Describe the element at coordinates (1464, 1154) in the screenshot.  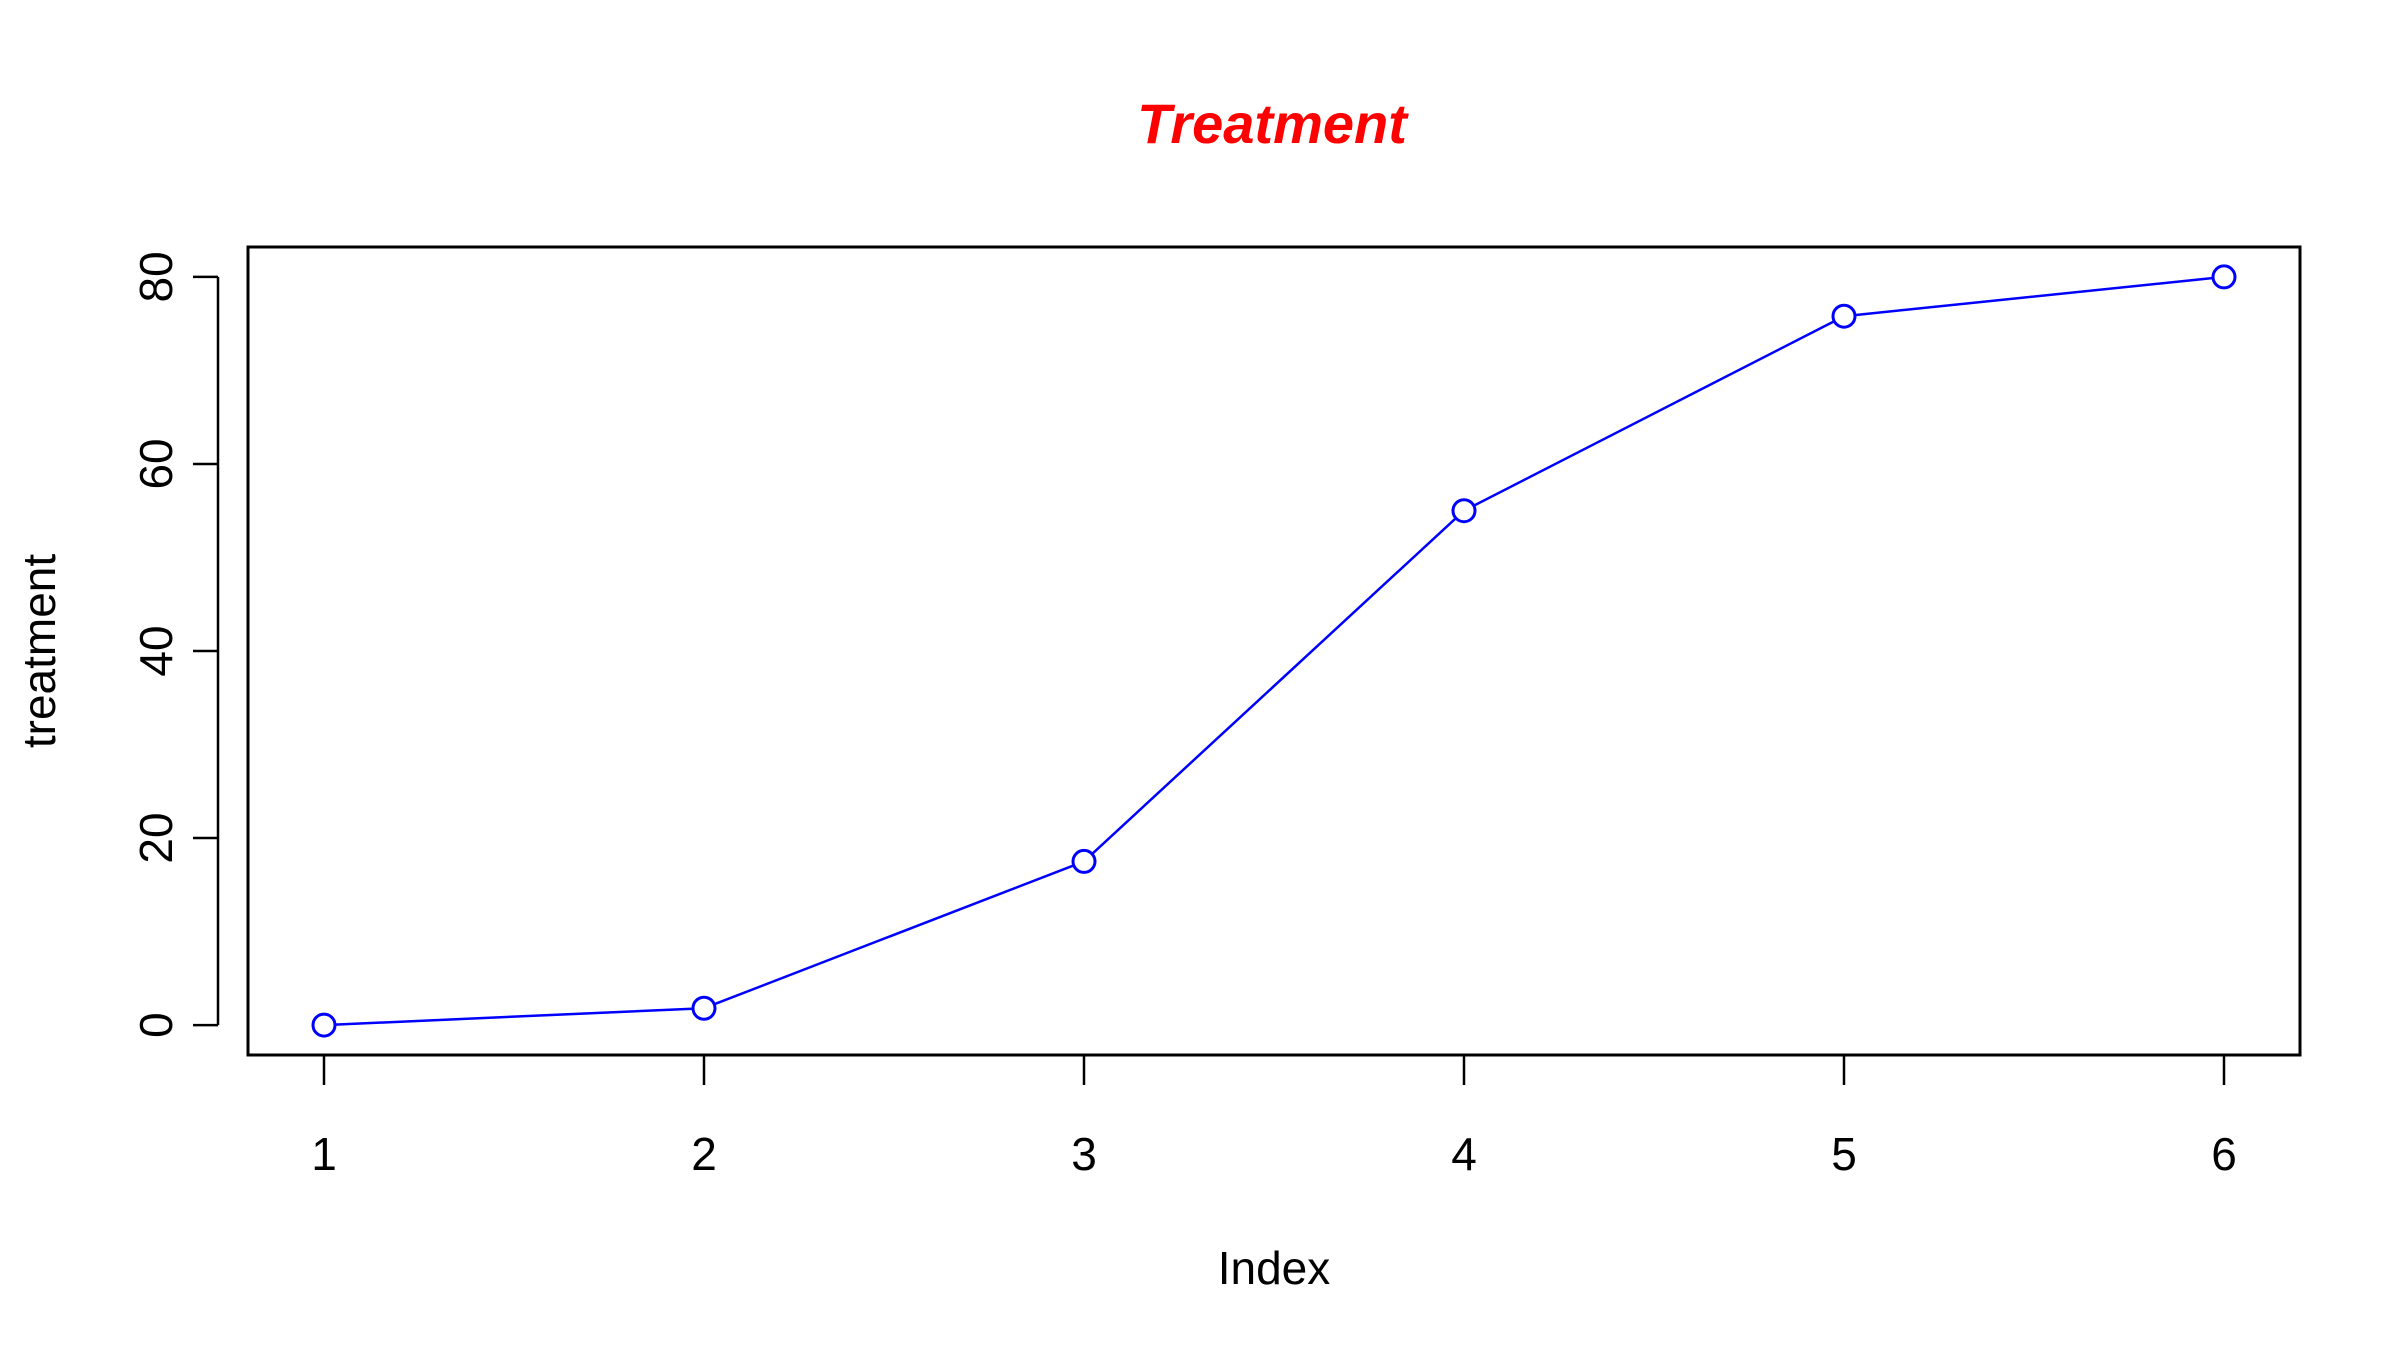
I see `x-tick-label: 4` at that location.